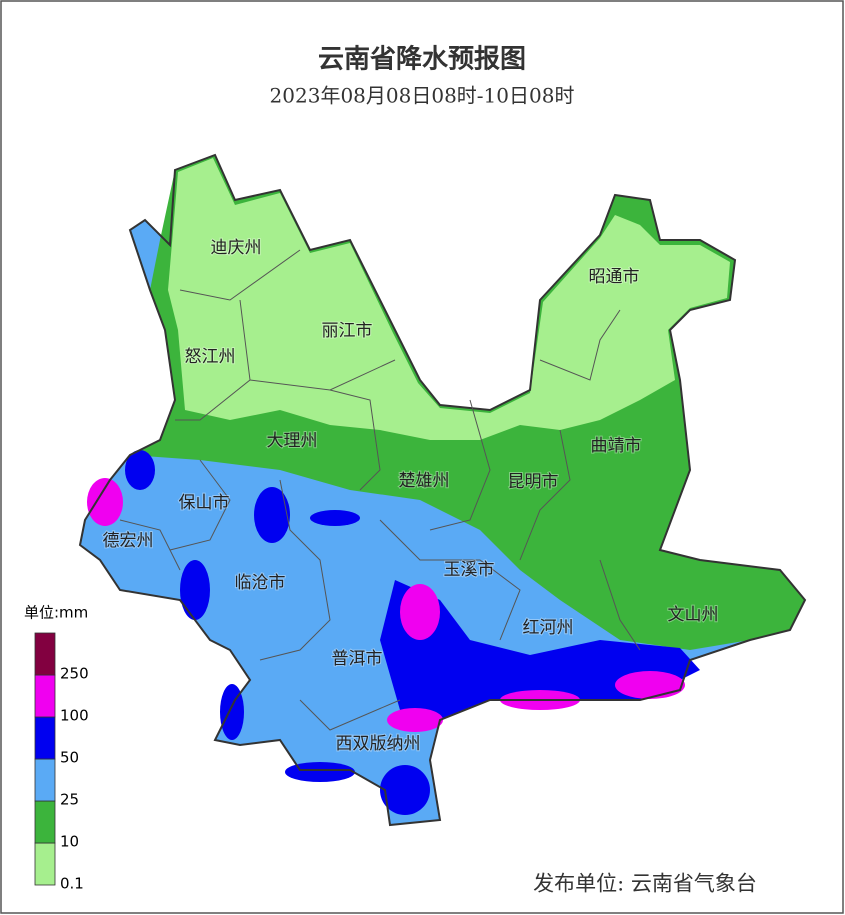 The width and height of the screenshot is (845, 915). Describe the element at coordinates (614, 277) in the screenshot. I see `region-label: 昭通市` at that location.